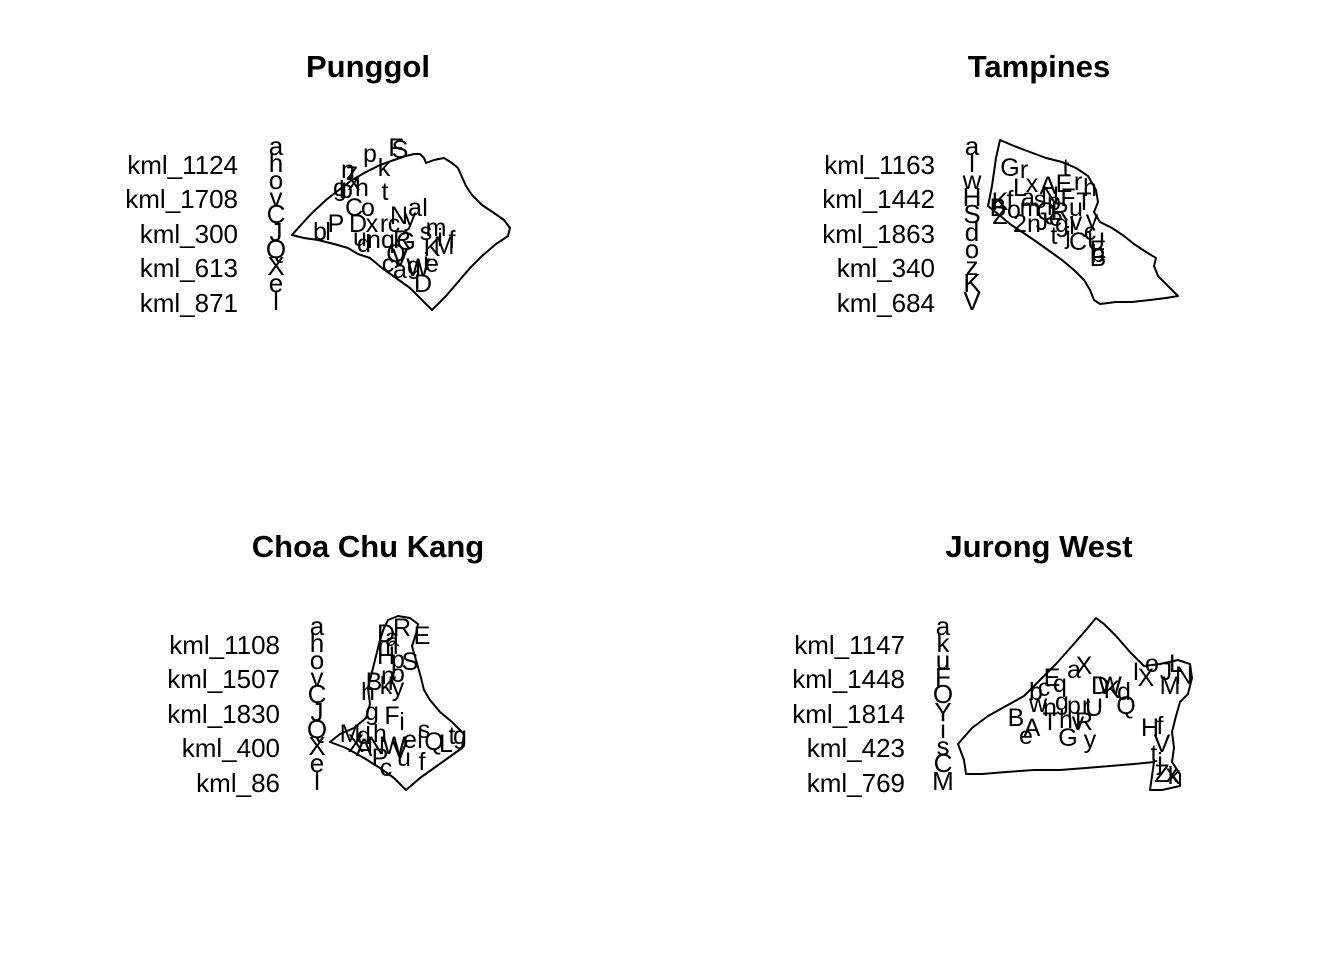  What do you see at coordinates (352, 172) in the screenshot?
I see `point-label: z` at bounding box center [352, 172].